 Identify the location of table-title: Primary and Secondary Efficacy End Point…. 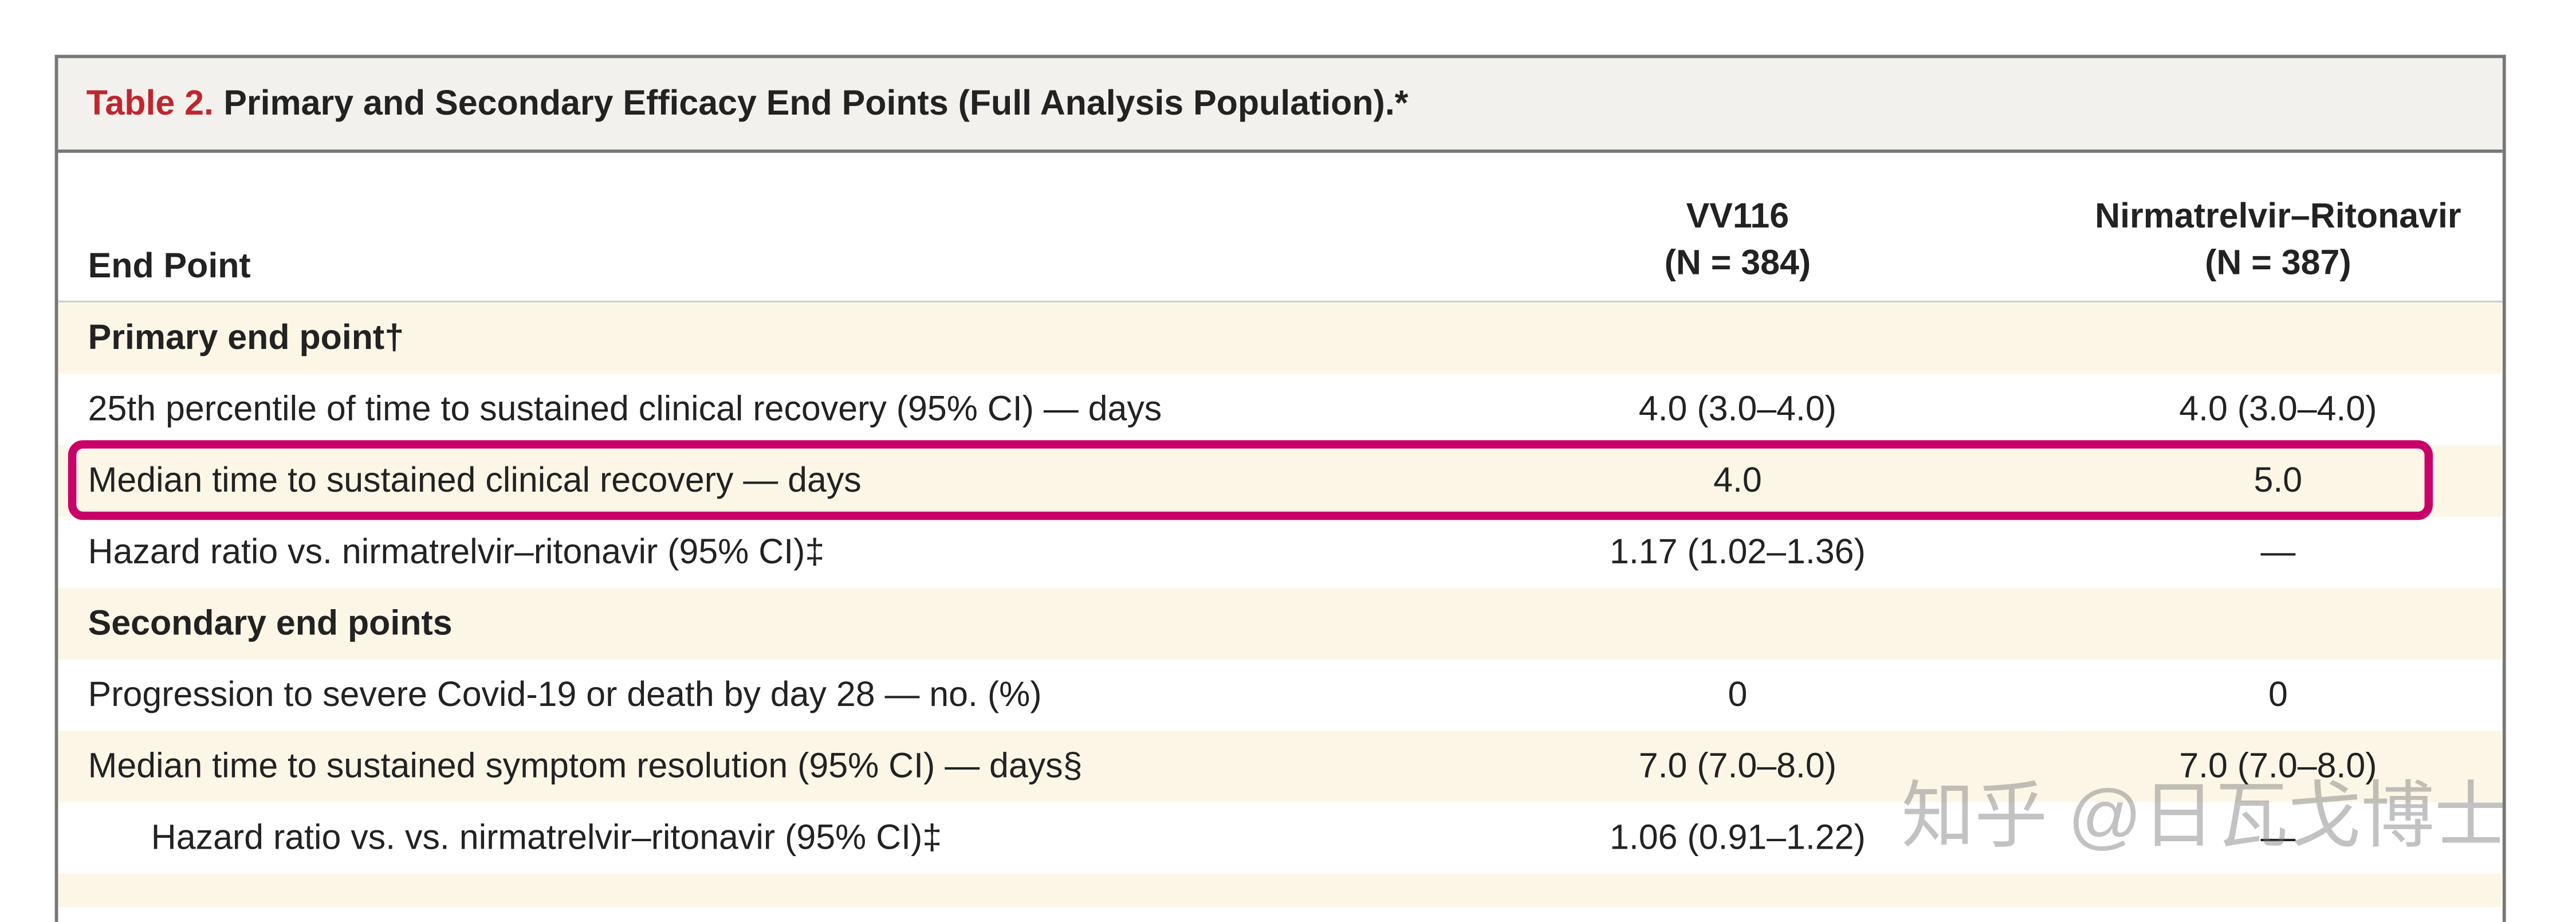
(816, 104).